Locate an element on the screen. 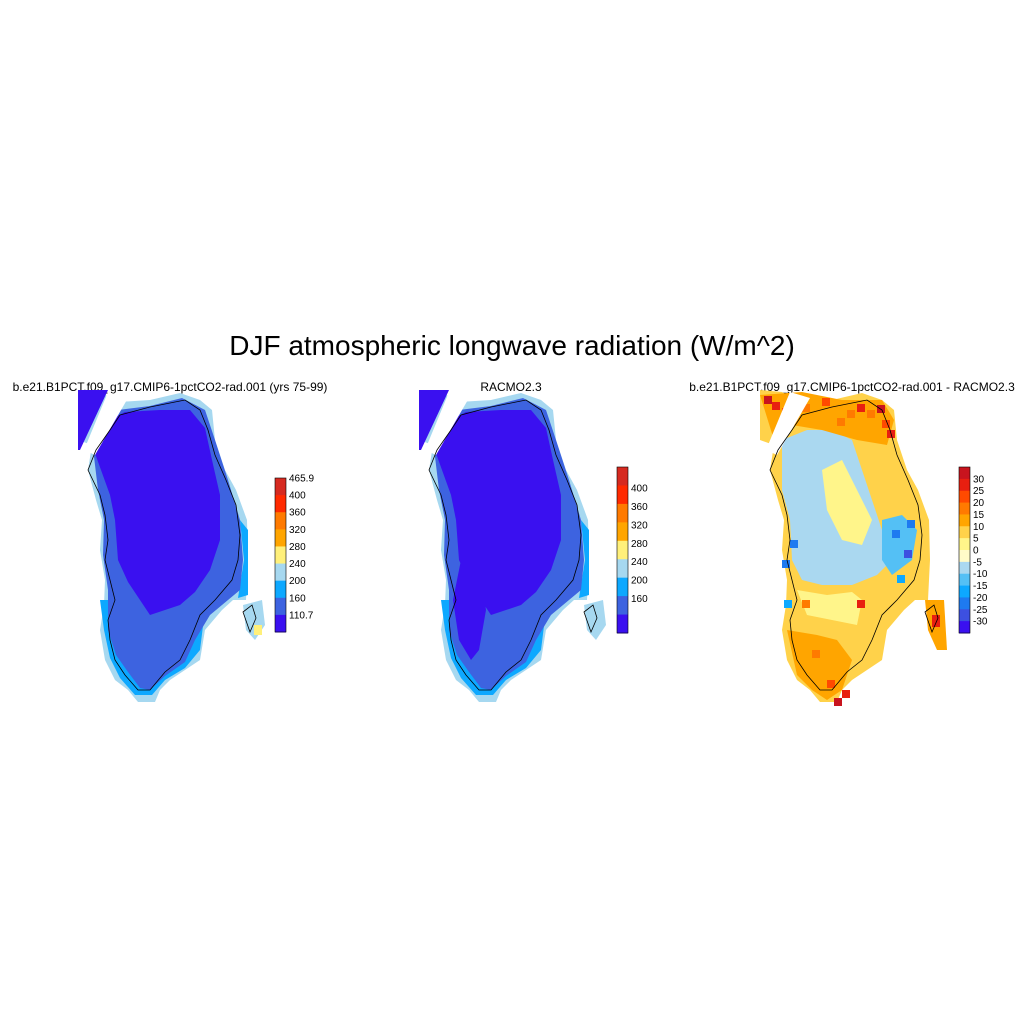 This screenshot has width=1024, height=1024. colorbar-label: 0 is located at coordinates (976, 551).